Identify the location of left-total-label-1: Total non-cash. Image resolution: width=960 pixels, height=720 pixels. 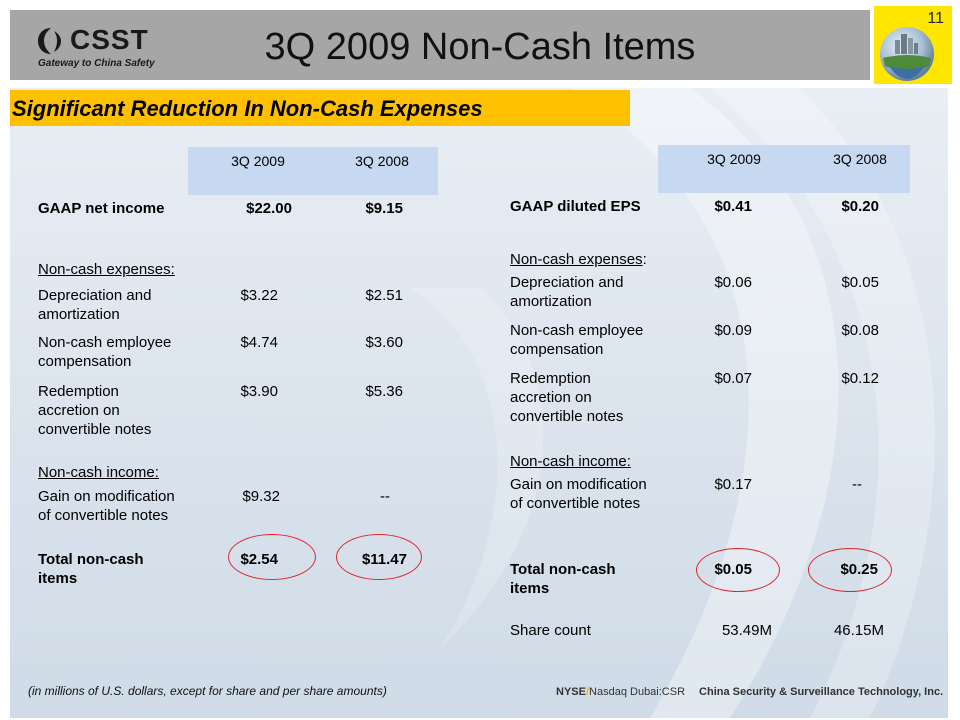
(91, 559).